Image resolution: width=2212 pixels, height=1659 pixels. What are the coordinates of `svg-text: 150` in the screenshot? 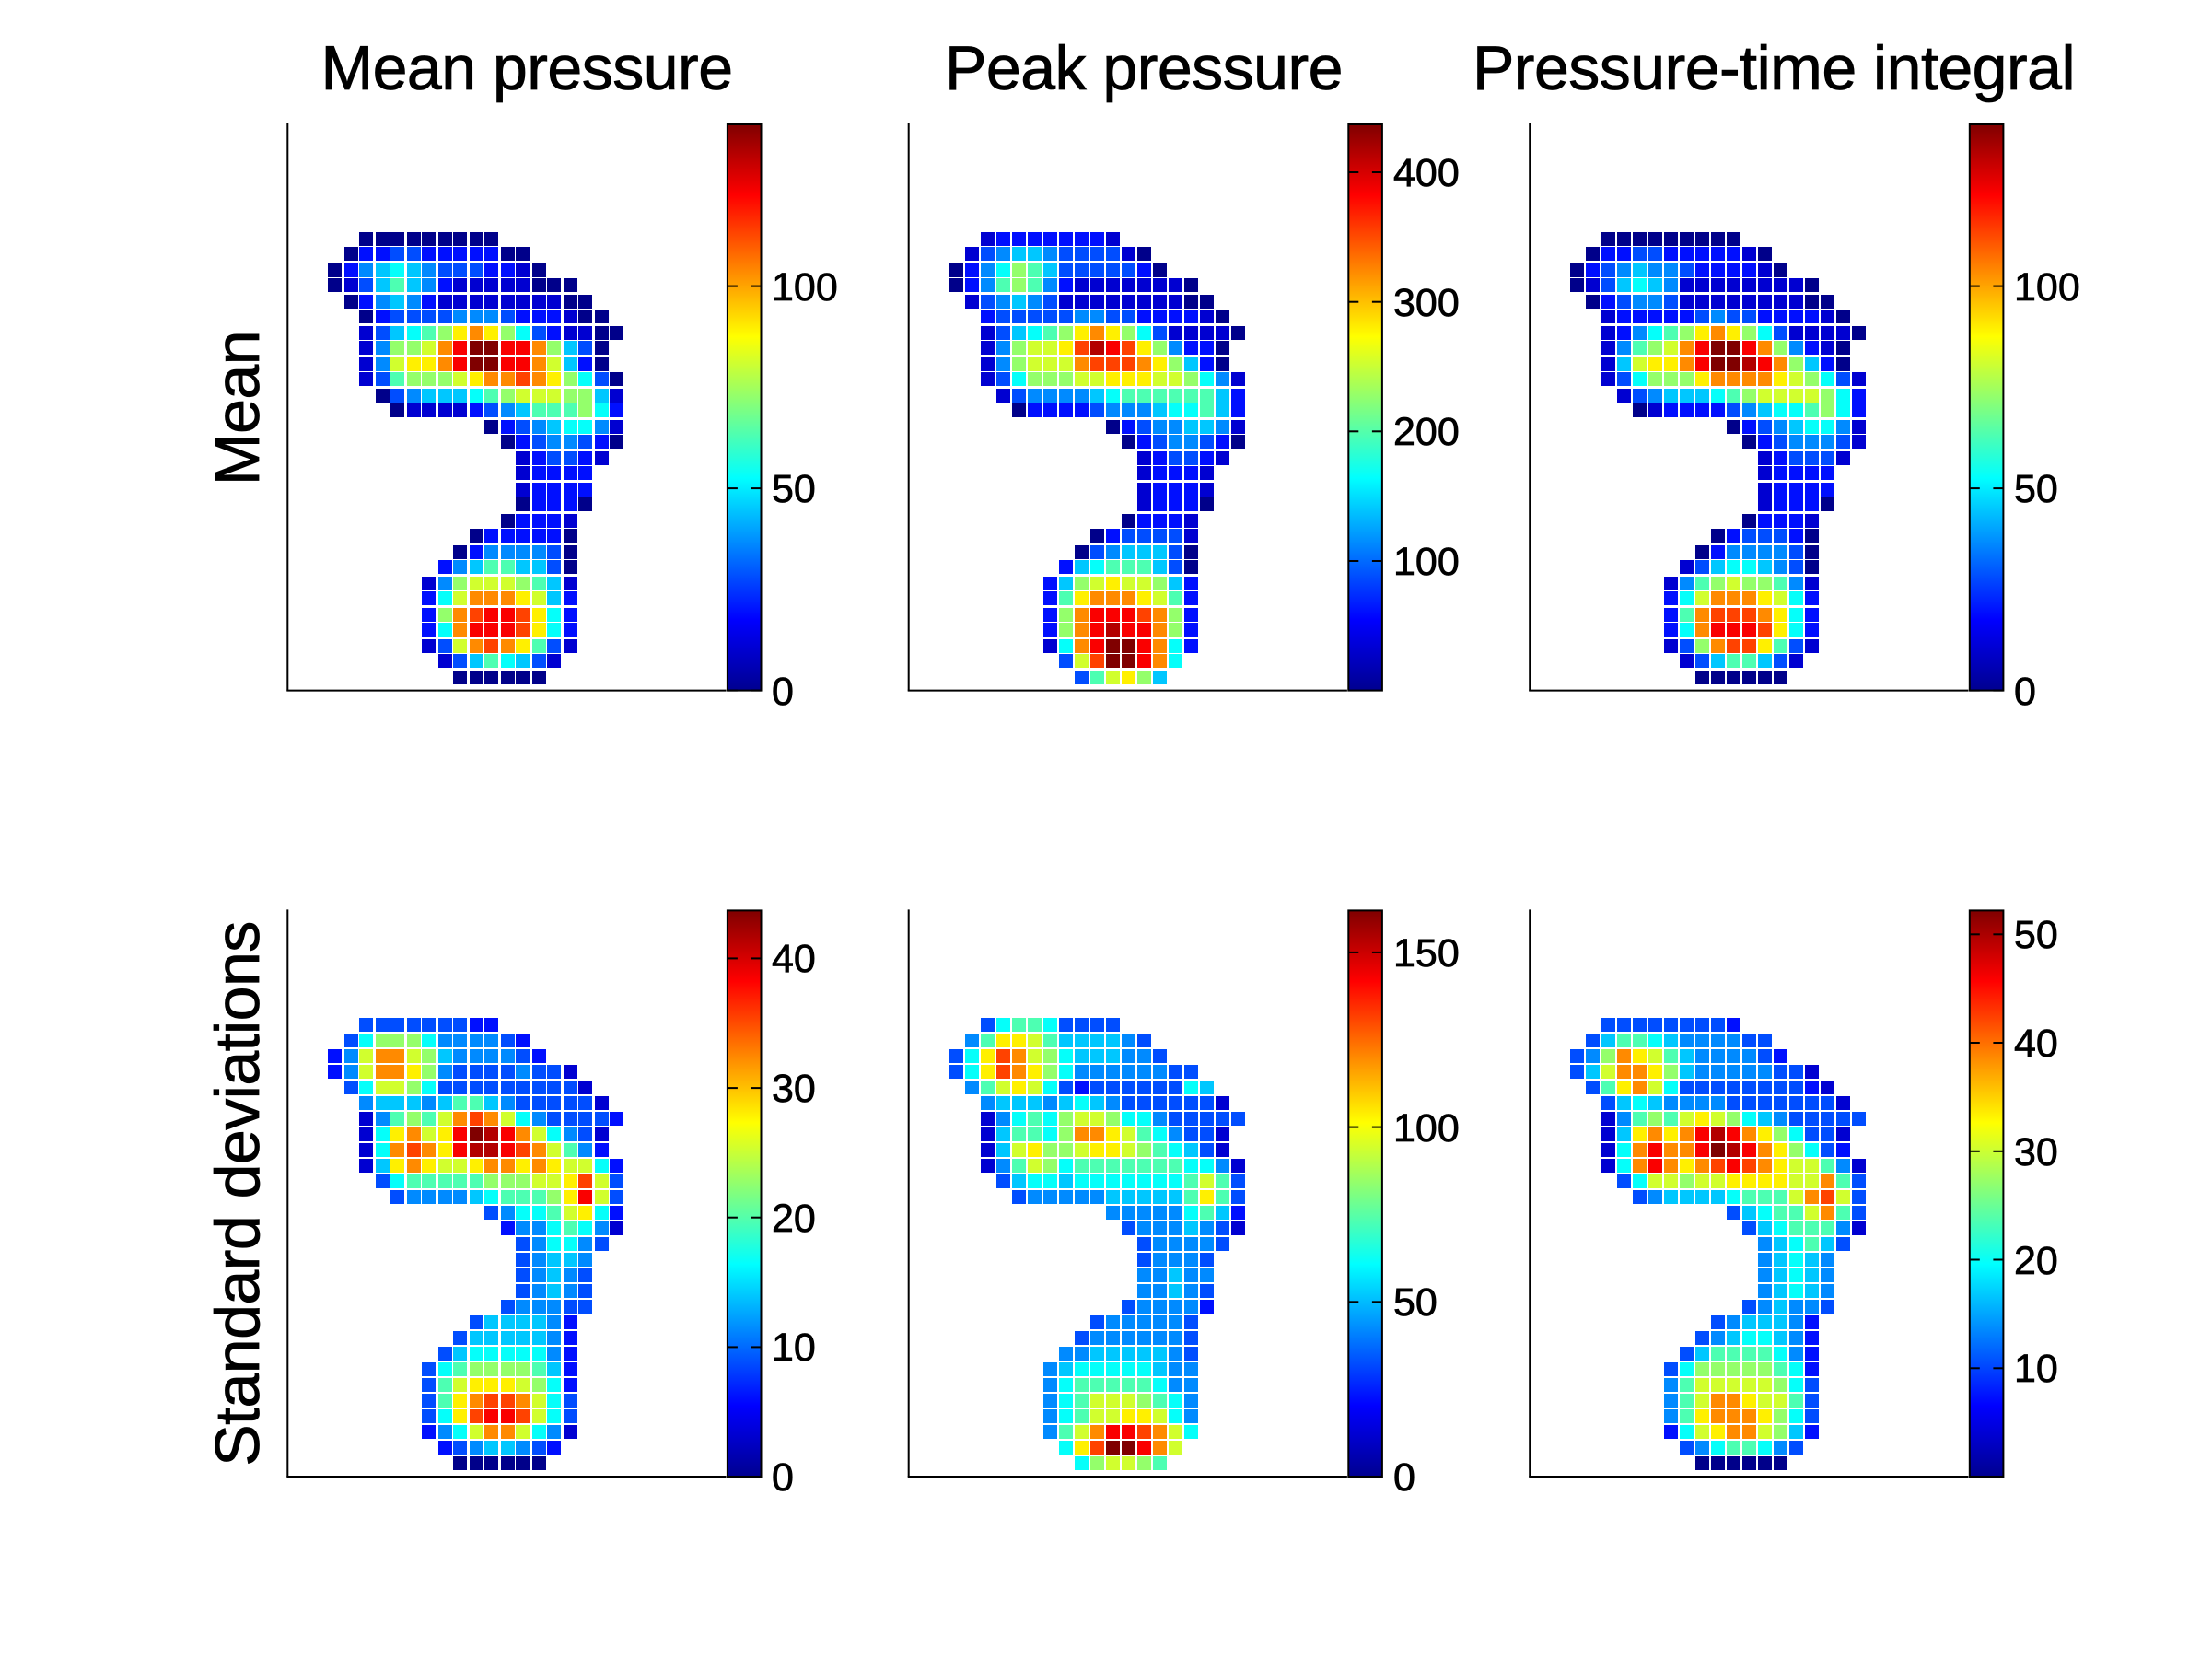 It's located at (1427, 953).